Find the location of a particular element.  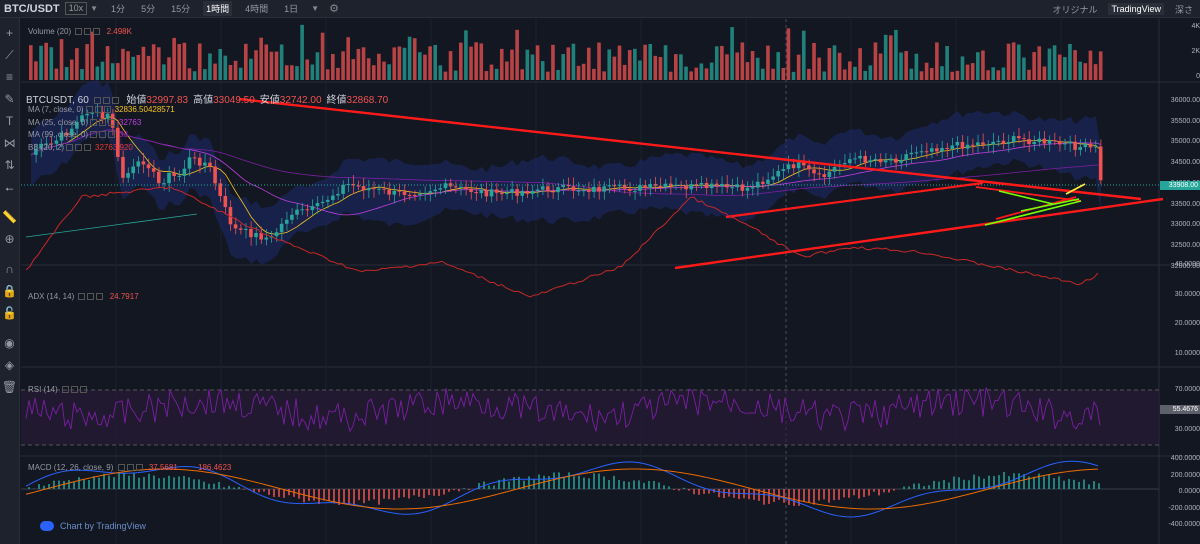

chevron-down-icon: ▼ is located at coordinates (315, 8).